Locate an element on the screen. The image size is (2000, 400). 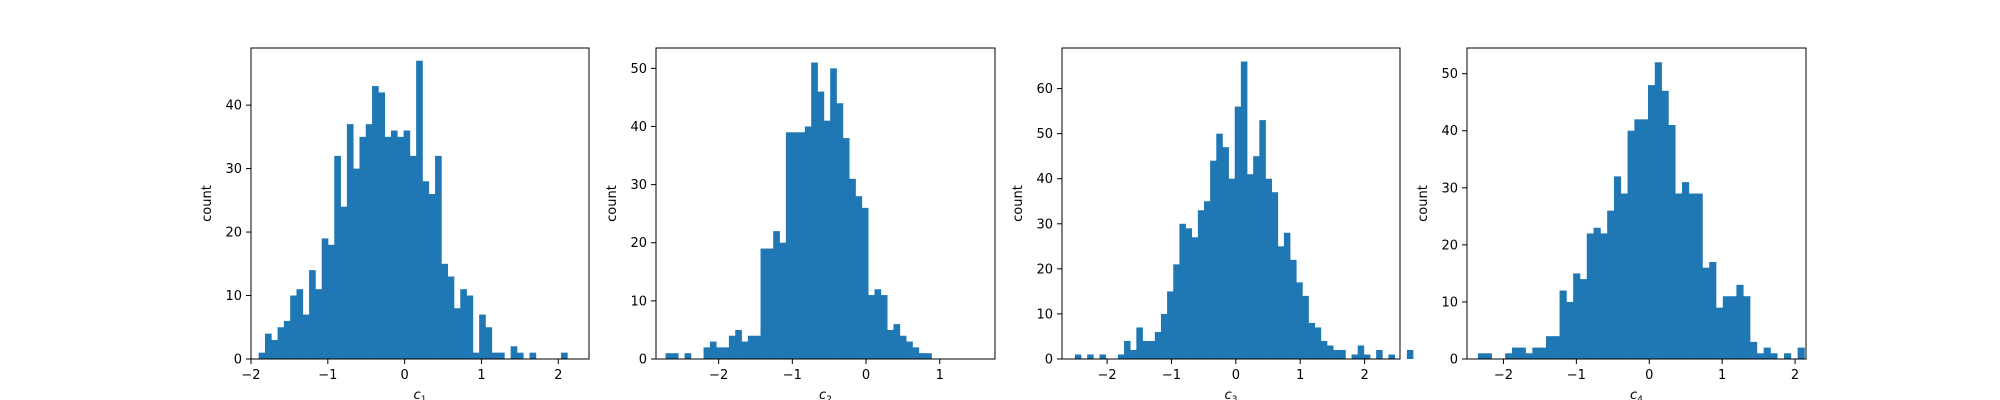
x-tick-label: −2 is located at coordinates (250, 375).